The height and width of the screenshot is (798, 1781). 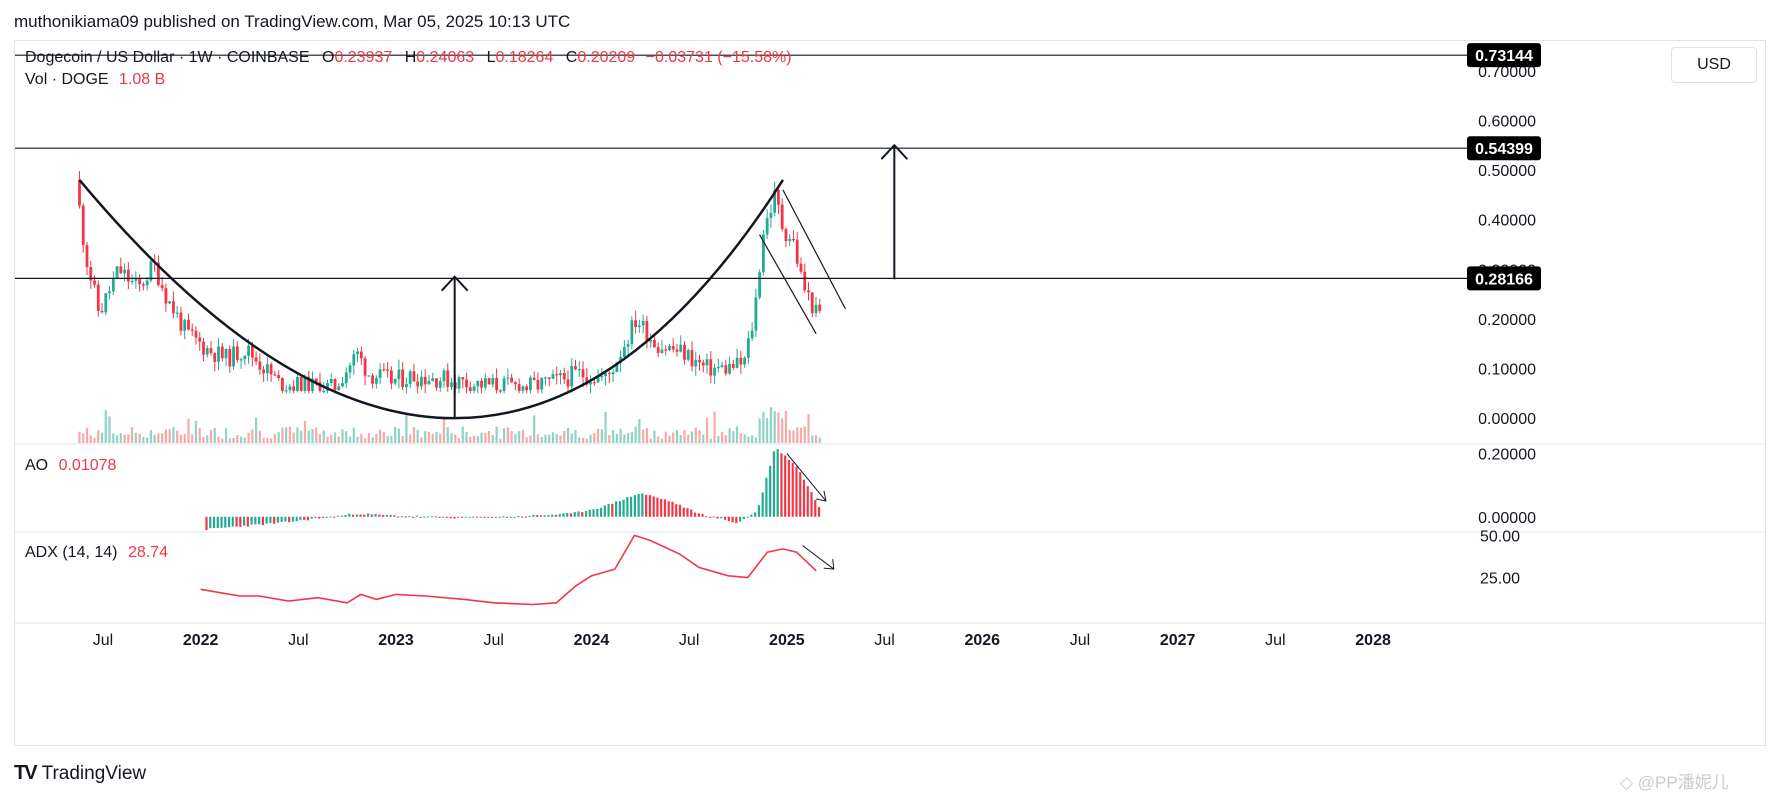 I want to click on channel-line, so click(x=814, y=249).